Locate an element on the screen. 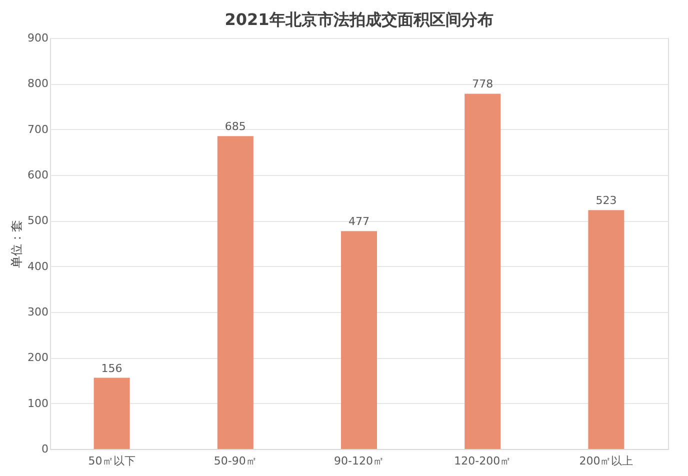  y-tick-label: 0 is located at coordinates (45, 449).